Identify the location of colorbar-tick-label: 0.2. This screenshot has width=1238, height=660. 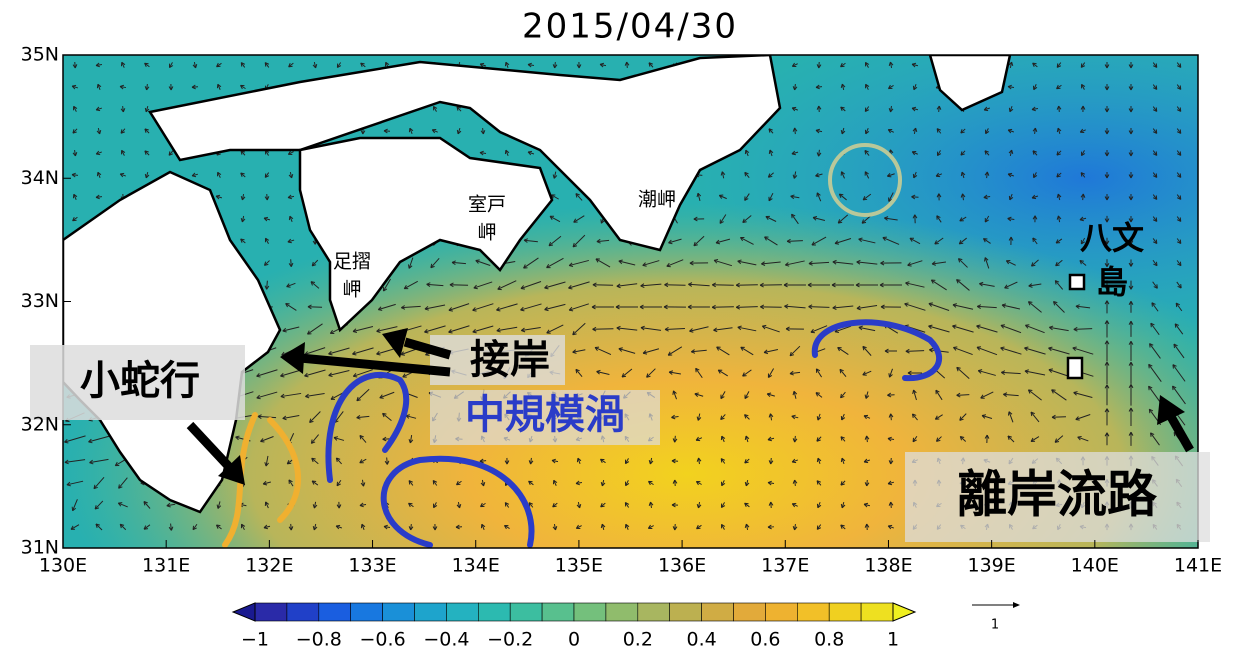
(638, 640).